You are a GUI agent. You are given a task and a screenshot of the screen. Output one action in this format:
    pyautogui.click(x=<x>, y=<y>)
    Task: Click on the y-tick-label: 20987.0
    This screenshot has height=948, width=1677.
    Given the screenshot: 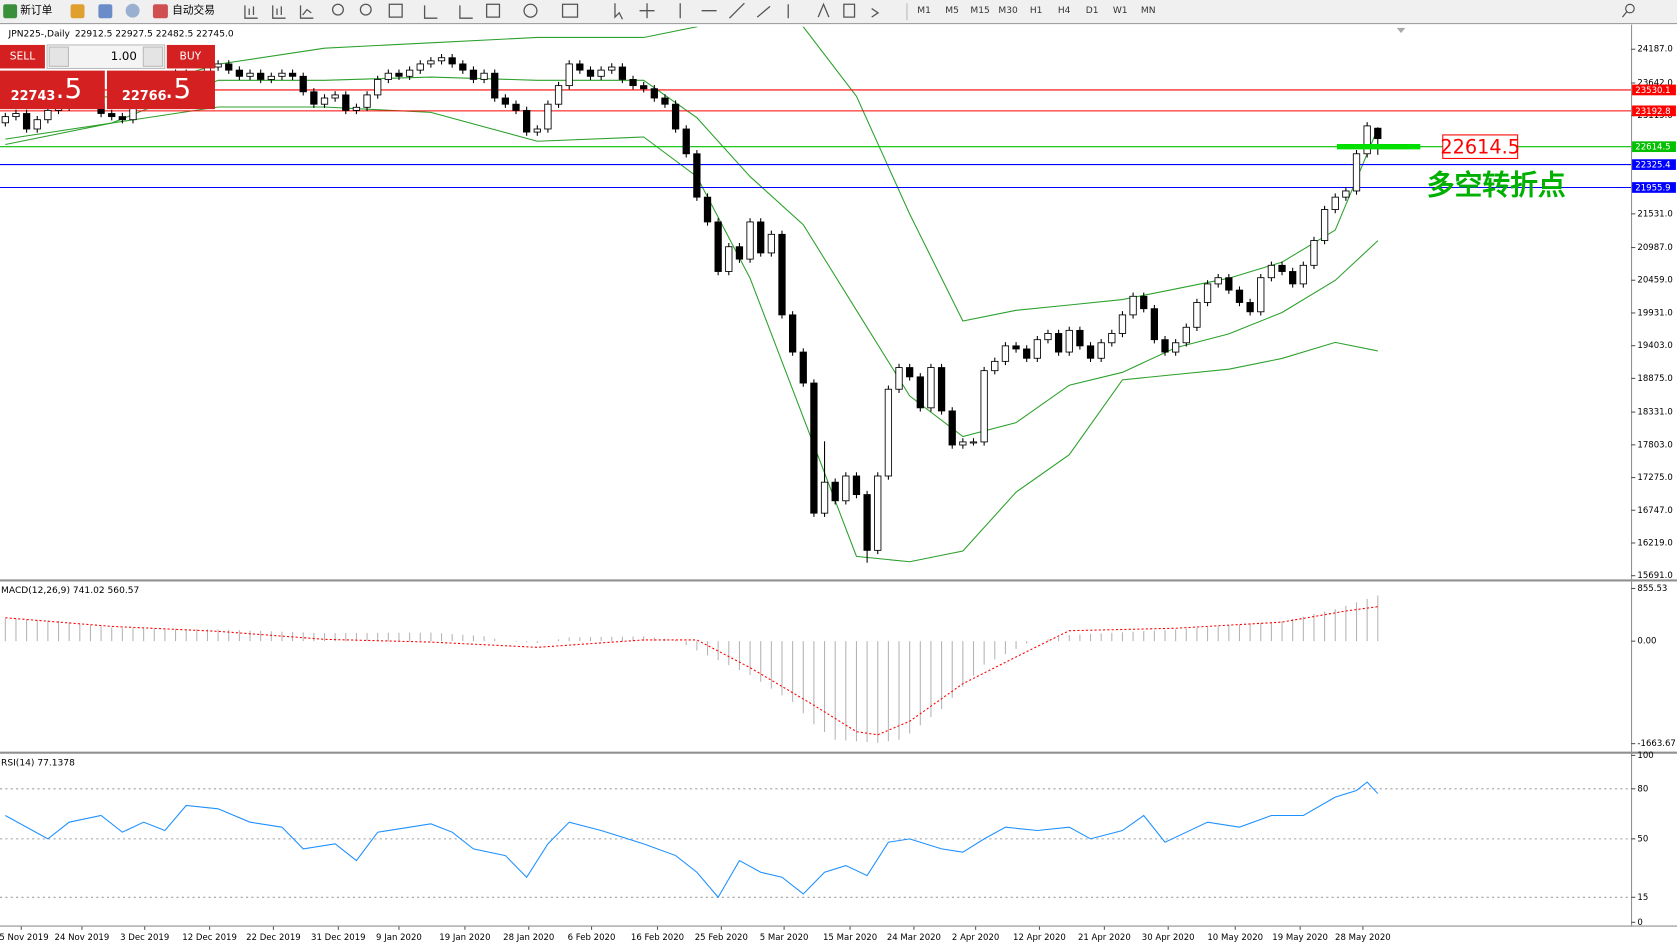 What is the action you would take?
    pyautogui.click(x=1654, y=248)
    